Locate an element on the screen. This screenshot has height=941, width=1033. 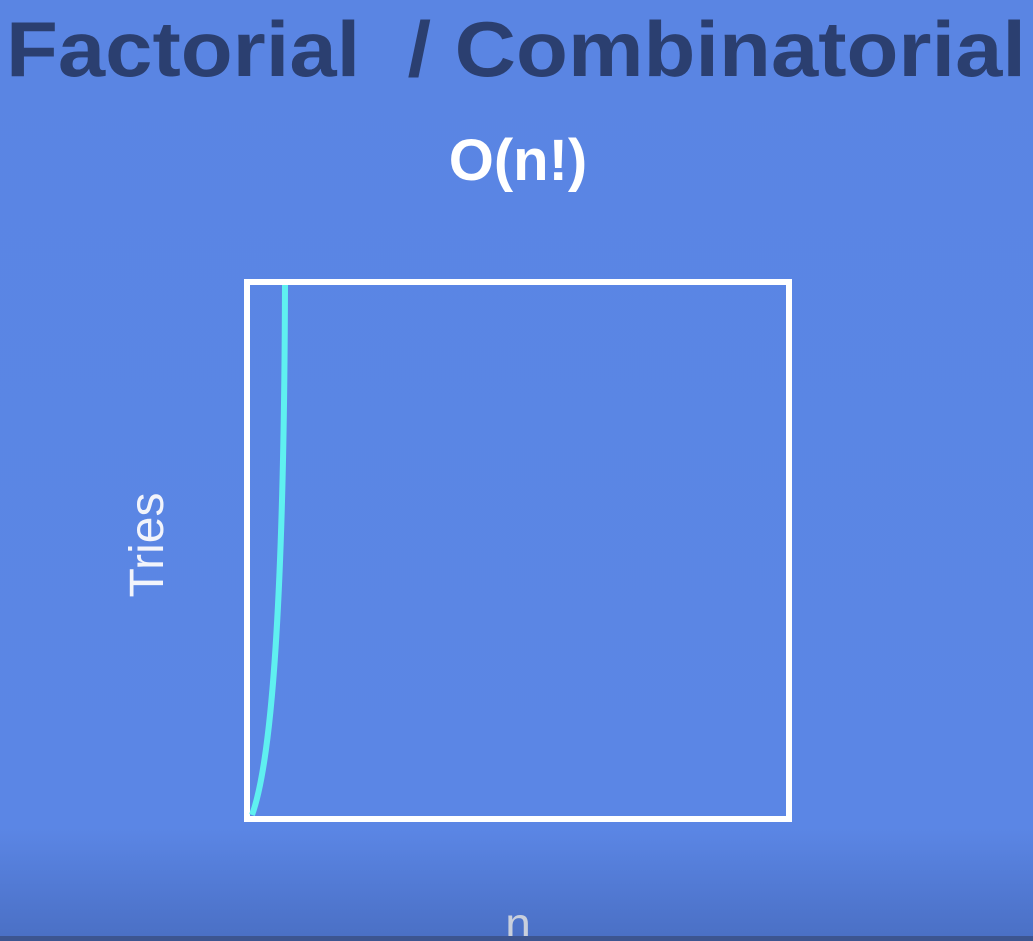
subtitle: O(n!) is located at coordinates (518, 160).